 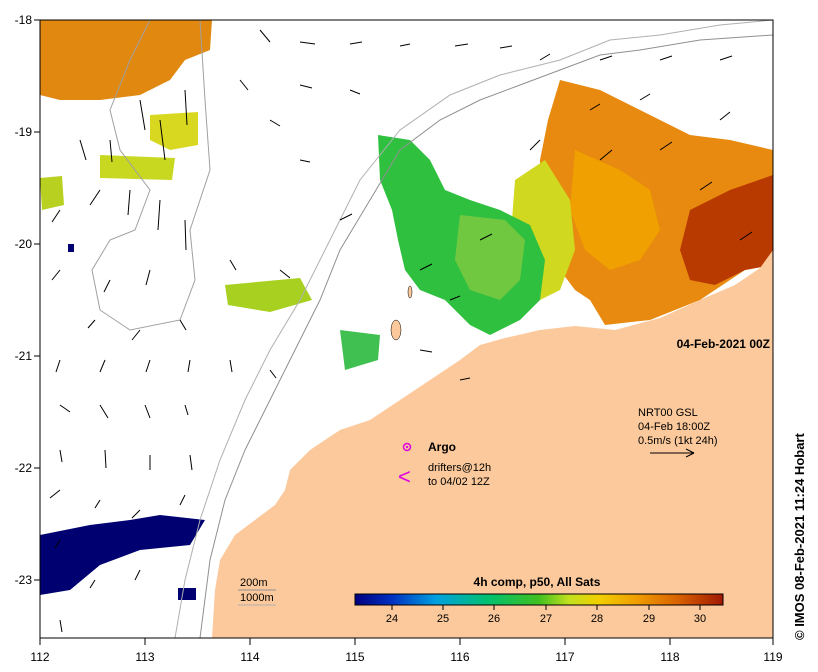 What do you see at coordinates (546, 619) in the screenshot?
I see `colorbar-tick-27: 27` at bounding box center [546, 619].